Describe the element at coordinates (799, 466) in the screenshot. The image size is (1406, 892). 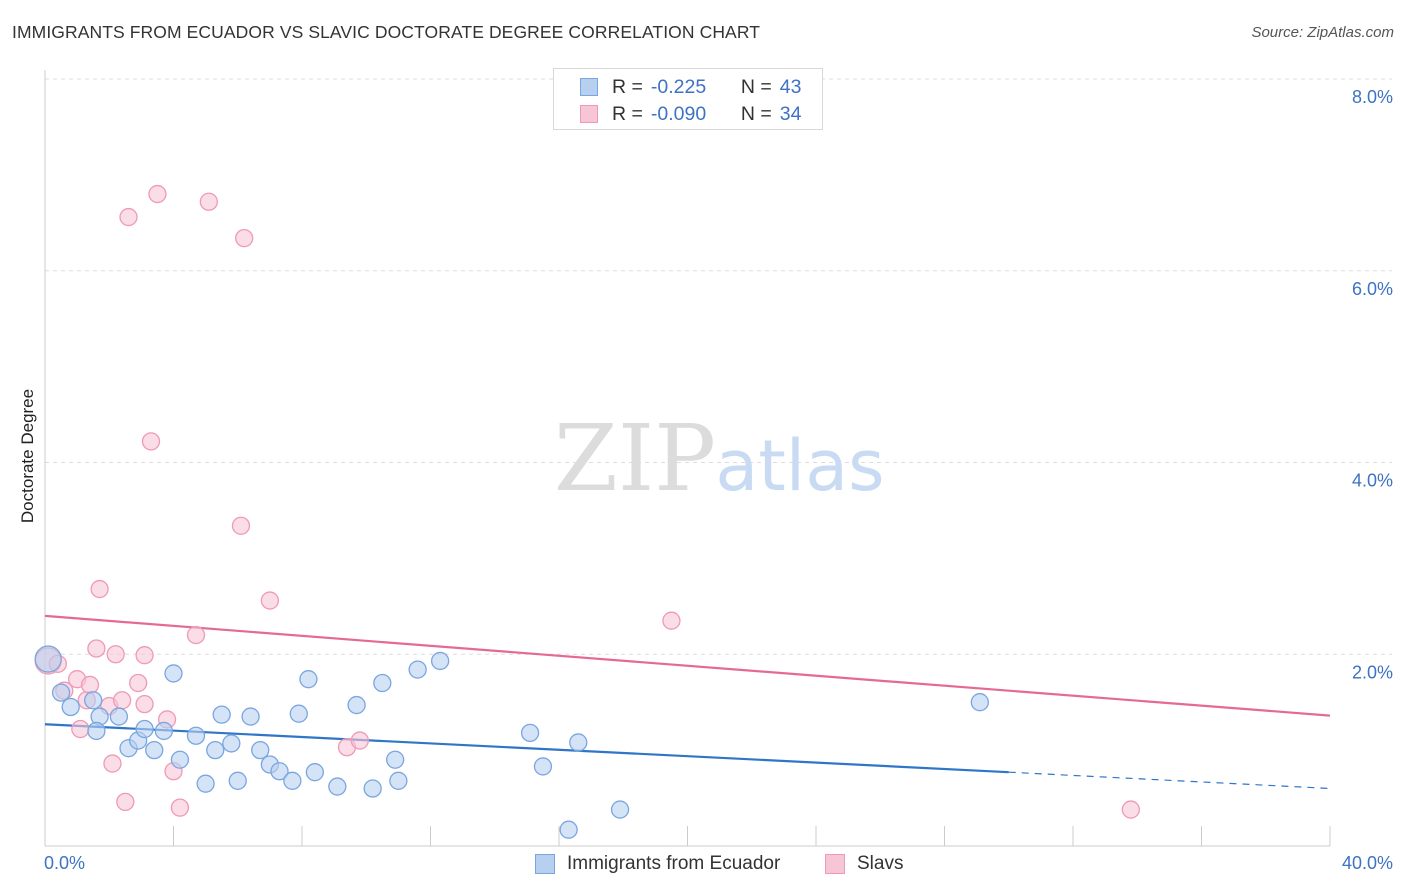
I see `watermark-atlas: atlas` at that location.